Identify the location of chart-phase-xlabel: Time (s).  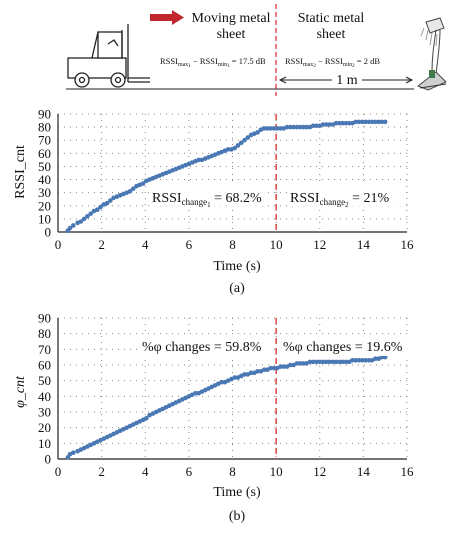
(237, 492).